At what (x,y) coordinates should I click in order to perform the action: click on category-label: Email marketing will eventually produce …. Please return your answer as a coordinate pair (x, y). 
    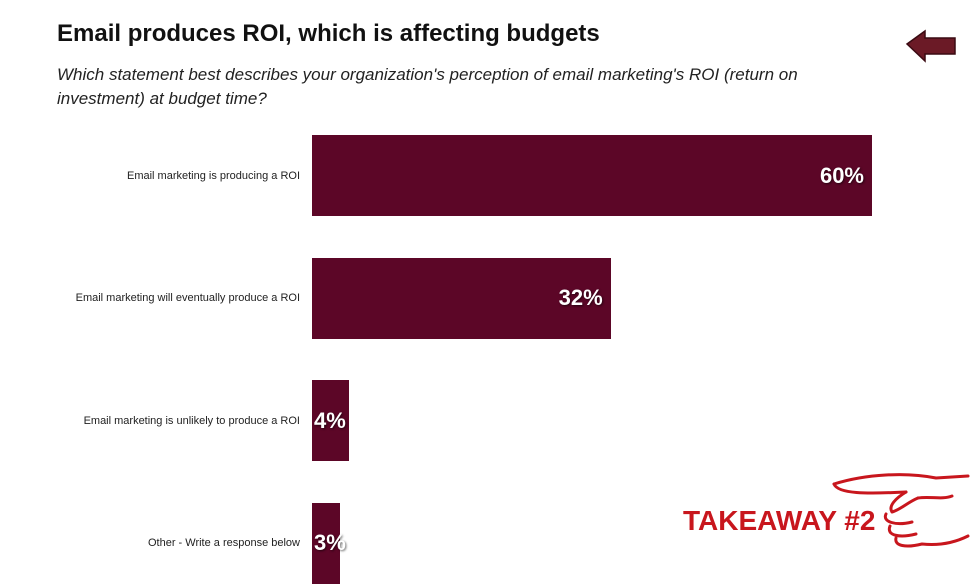
    Looking at the image, I should click on (187, 298).